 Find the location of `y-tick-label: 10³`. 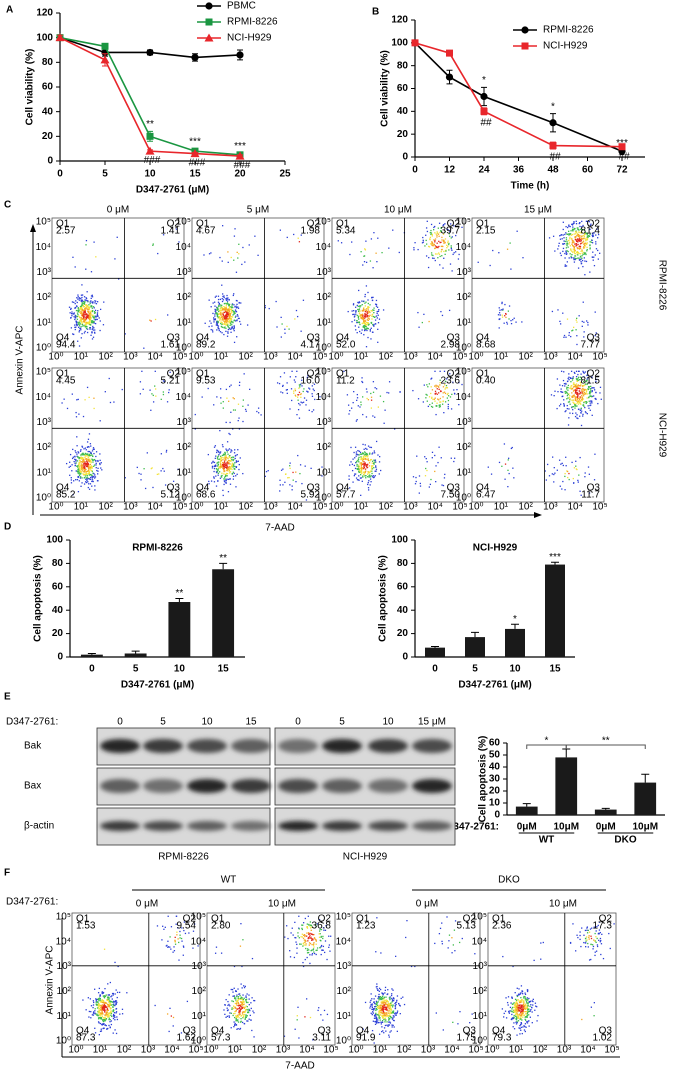

y-tick-label: 10³ is located at coordinates (184, 272).